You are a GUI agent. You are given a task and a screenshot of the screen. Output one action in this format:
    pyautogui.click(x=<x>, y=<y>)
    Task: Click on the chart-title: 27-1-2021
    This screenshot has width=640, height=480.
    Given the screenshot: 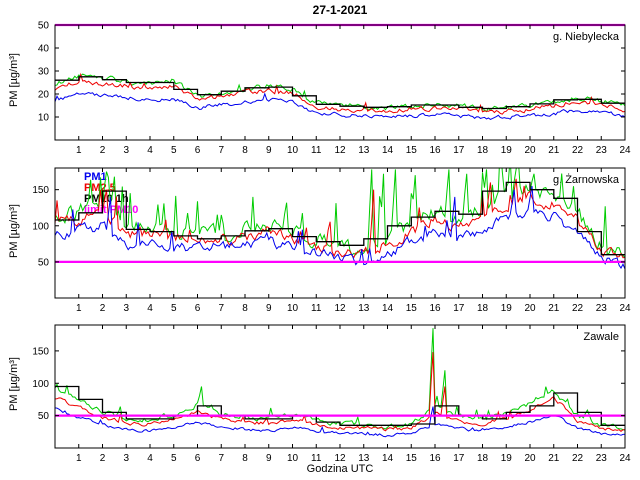 What is the action you would take?
    pyautogui.click(x=340, y=10)
    